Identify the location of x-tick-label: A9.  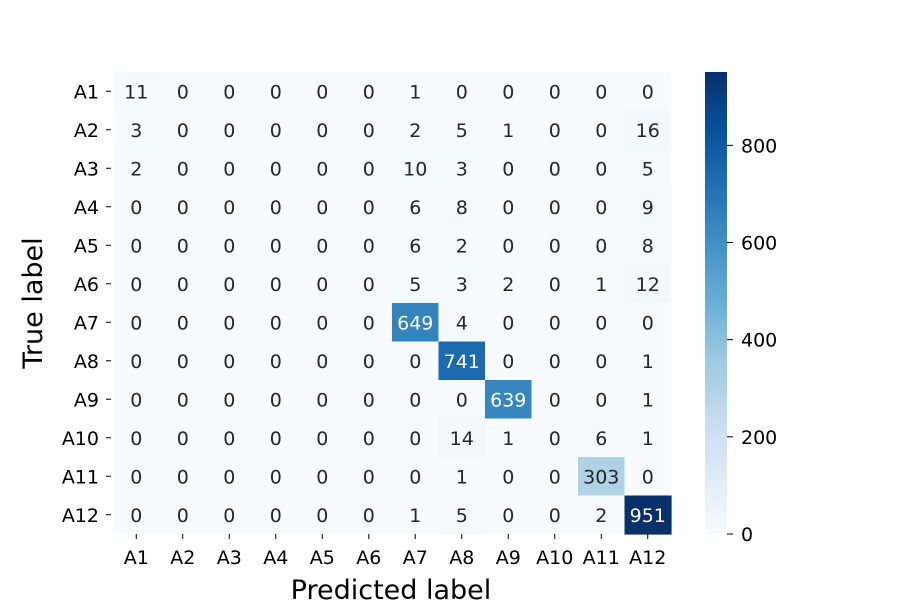
(508, 558).